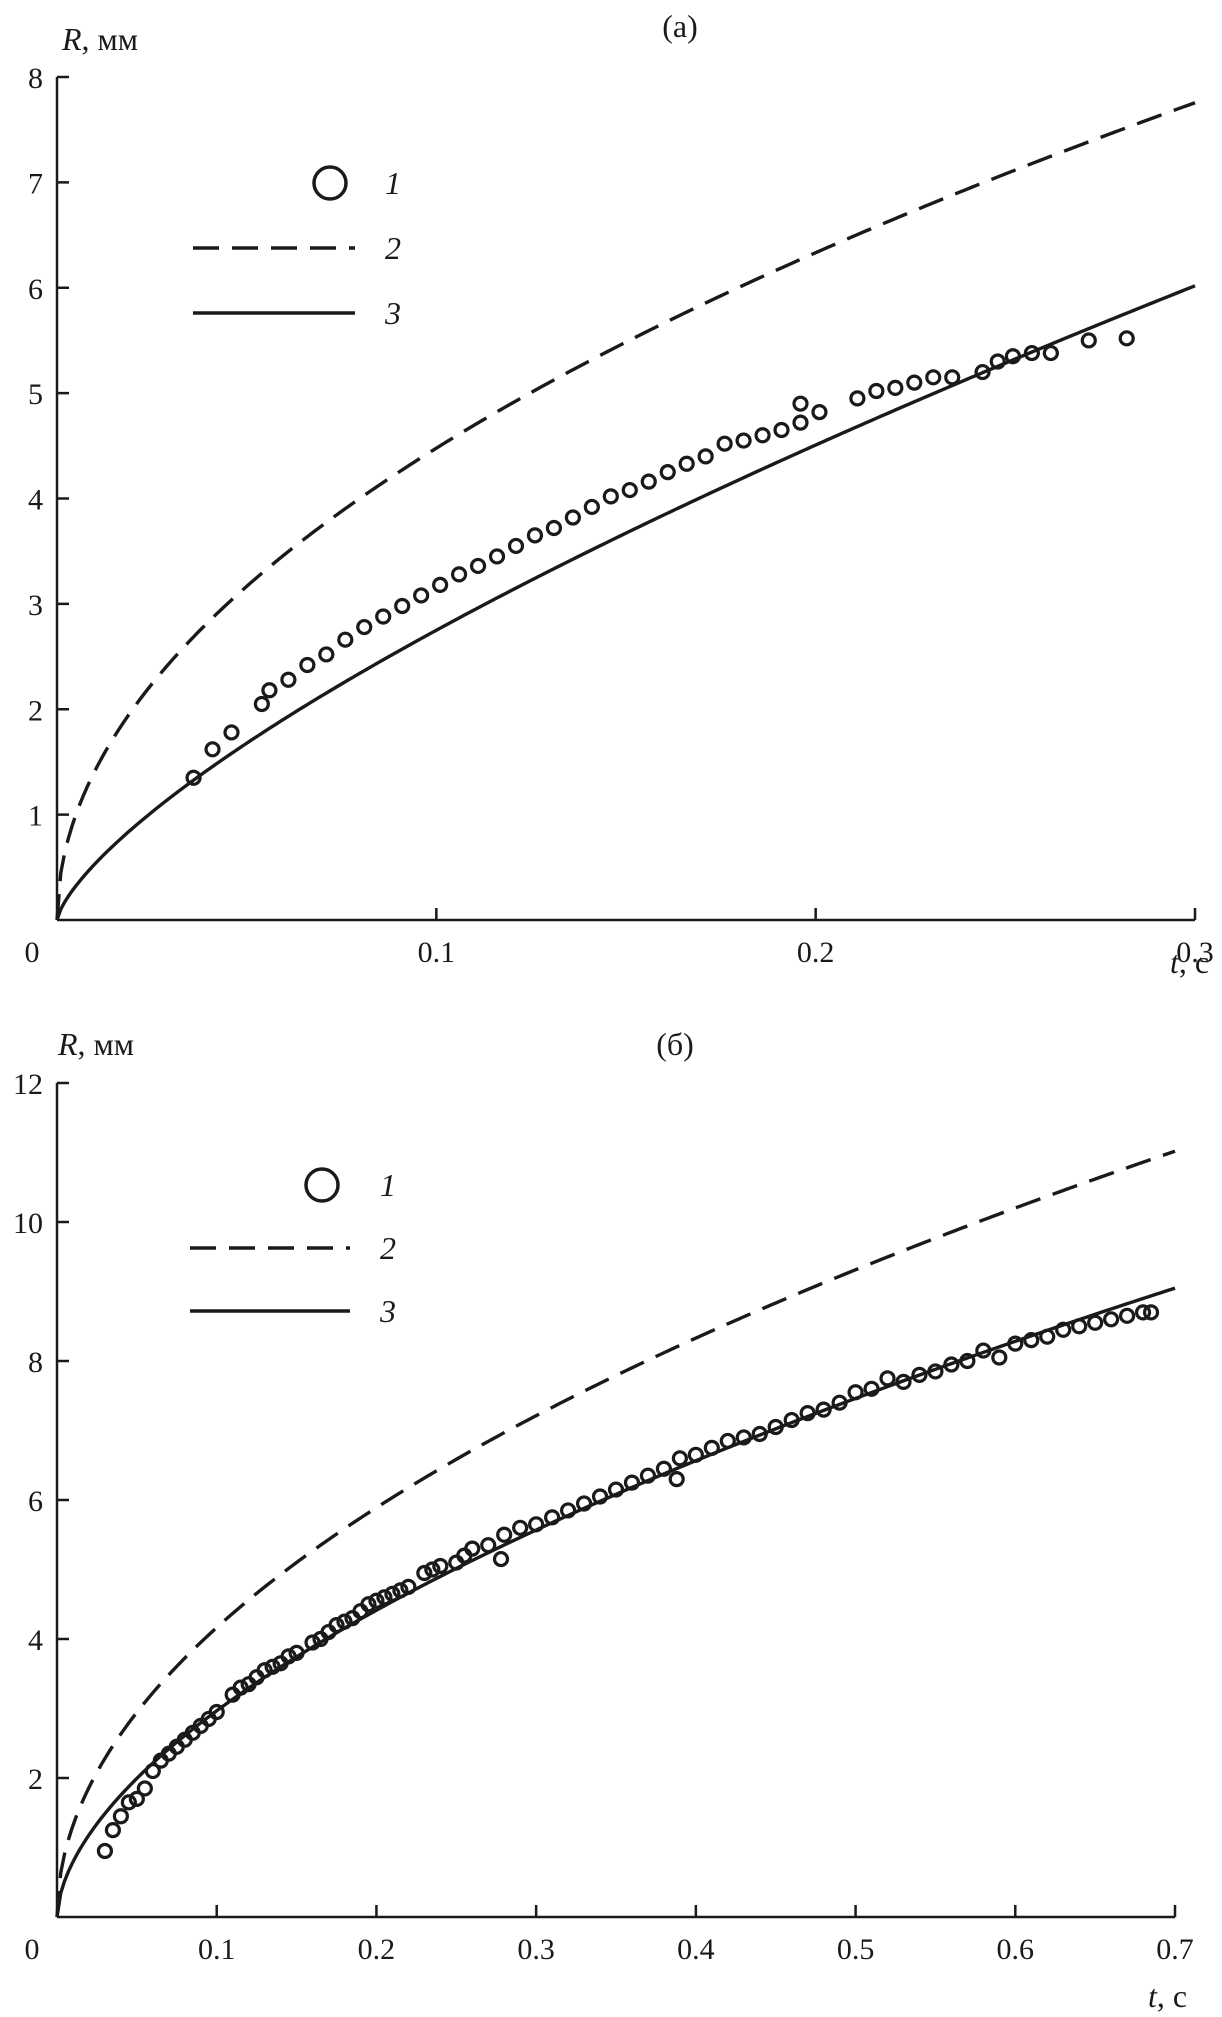 This screenshot has height=2017, width=1222. I want to click on y-tick-label: 7, so click(35, 183).